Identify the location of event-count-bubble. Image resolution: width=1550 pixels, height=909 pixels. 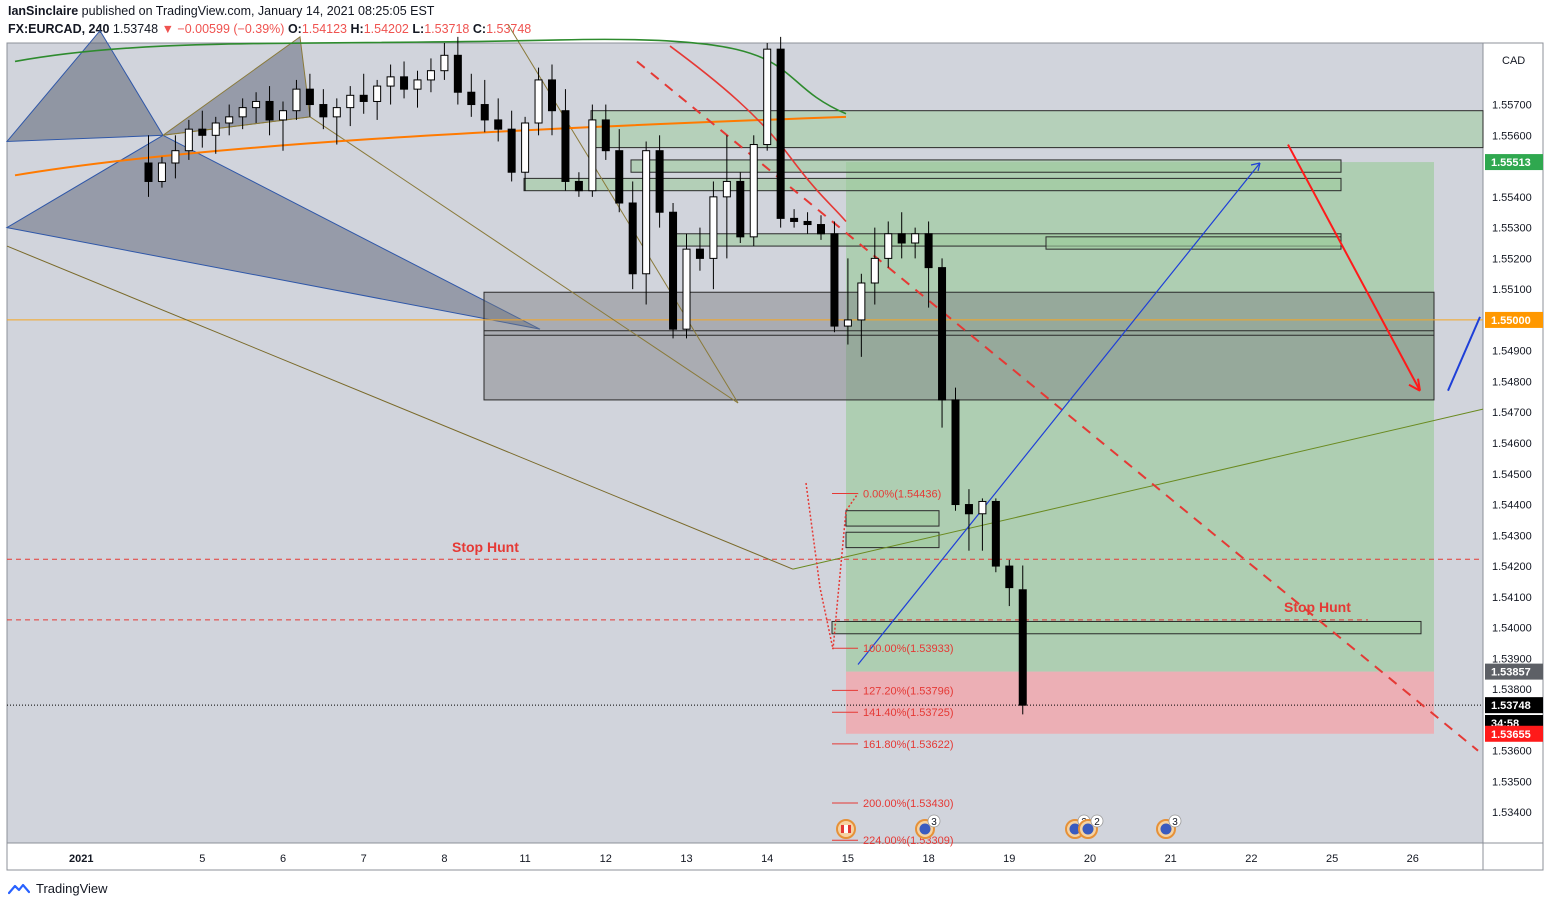
(1175, 821).